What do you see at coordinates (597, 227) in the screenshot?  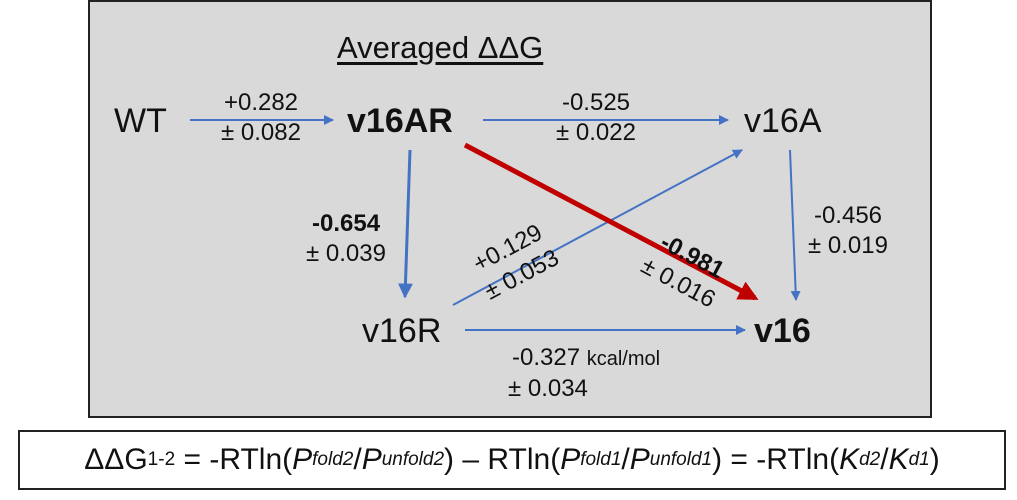 I see `arrow-v16r-to-v16a` at bounding box center [597, 227].